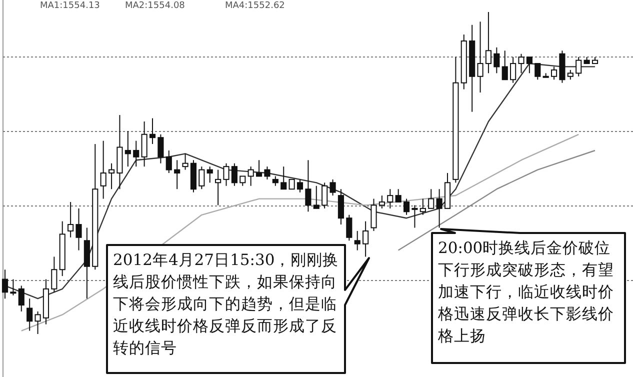 This screenshot has height=377, width=633. Describe the element at coordinates (226, 304) in the screenshot. I see `annotation: 2012年4月27日15:30，刚刚换线后股价惯性下跌，如果保持向下将会形成向下的趋势，但是临近收线时价格反弹反而形成了反转的信号` at that location.